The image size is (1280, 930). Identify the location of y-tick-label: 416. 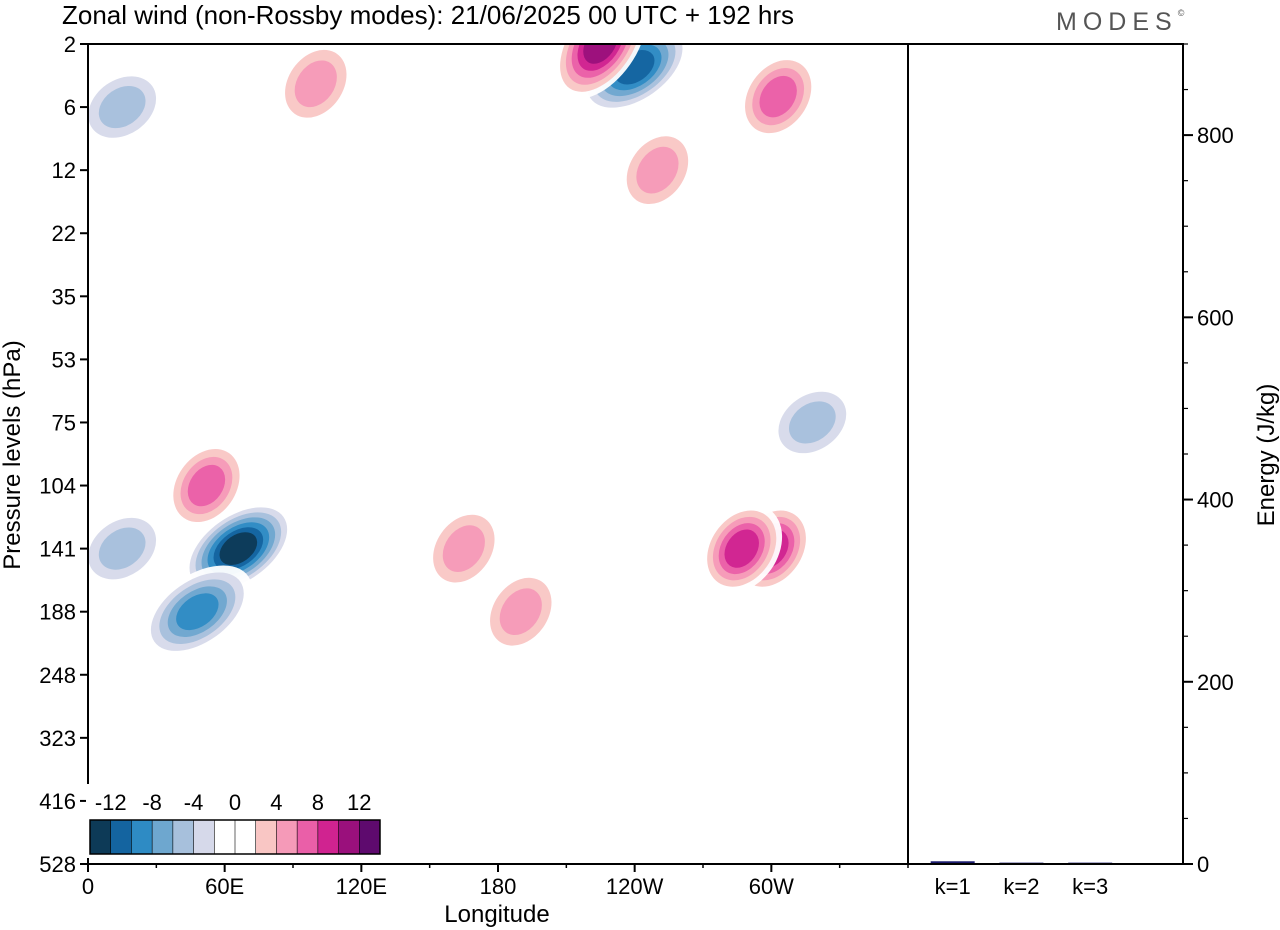
(57, 801).